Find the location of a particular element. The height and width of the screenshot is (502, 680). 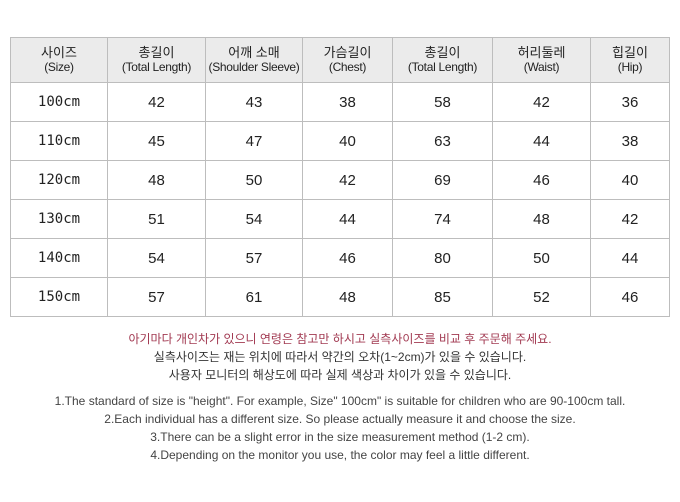

value-cell: 58 is located at coordinates (442, 102).